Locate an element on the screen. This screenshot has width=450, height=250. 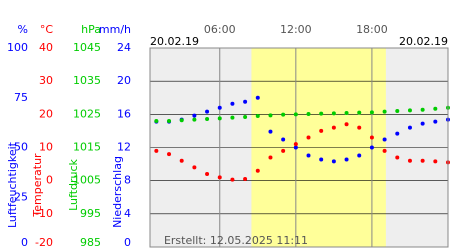
y-tick-label: 1025 is located at coordinates (87, 113).